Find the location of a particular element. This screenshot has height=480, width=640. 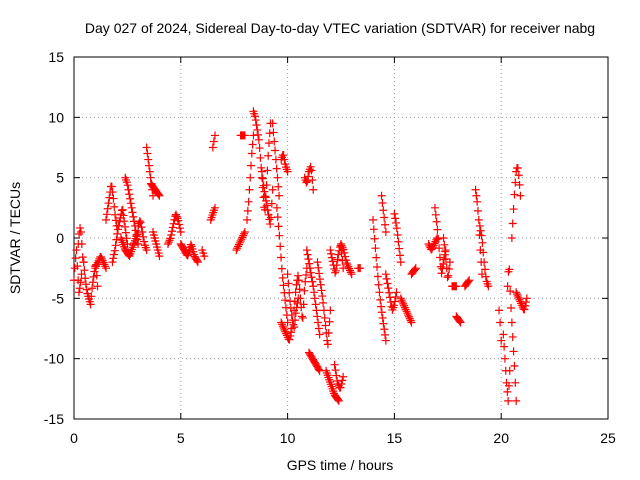

x-tick-label: 20 is located at coordinates (501, 438).